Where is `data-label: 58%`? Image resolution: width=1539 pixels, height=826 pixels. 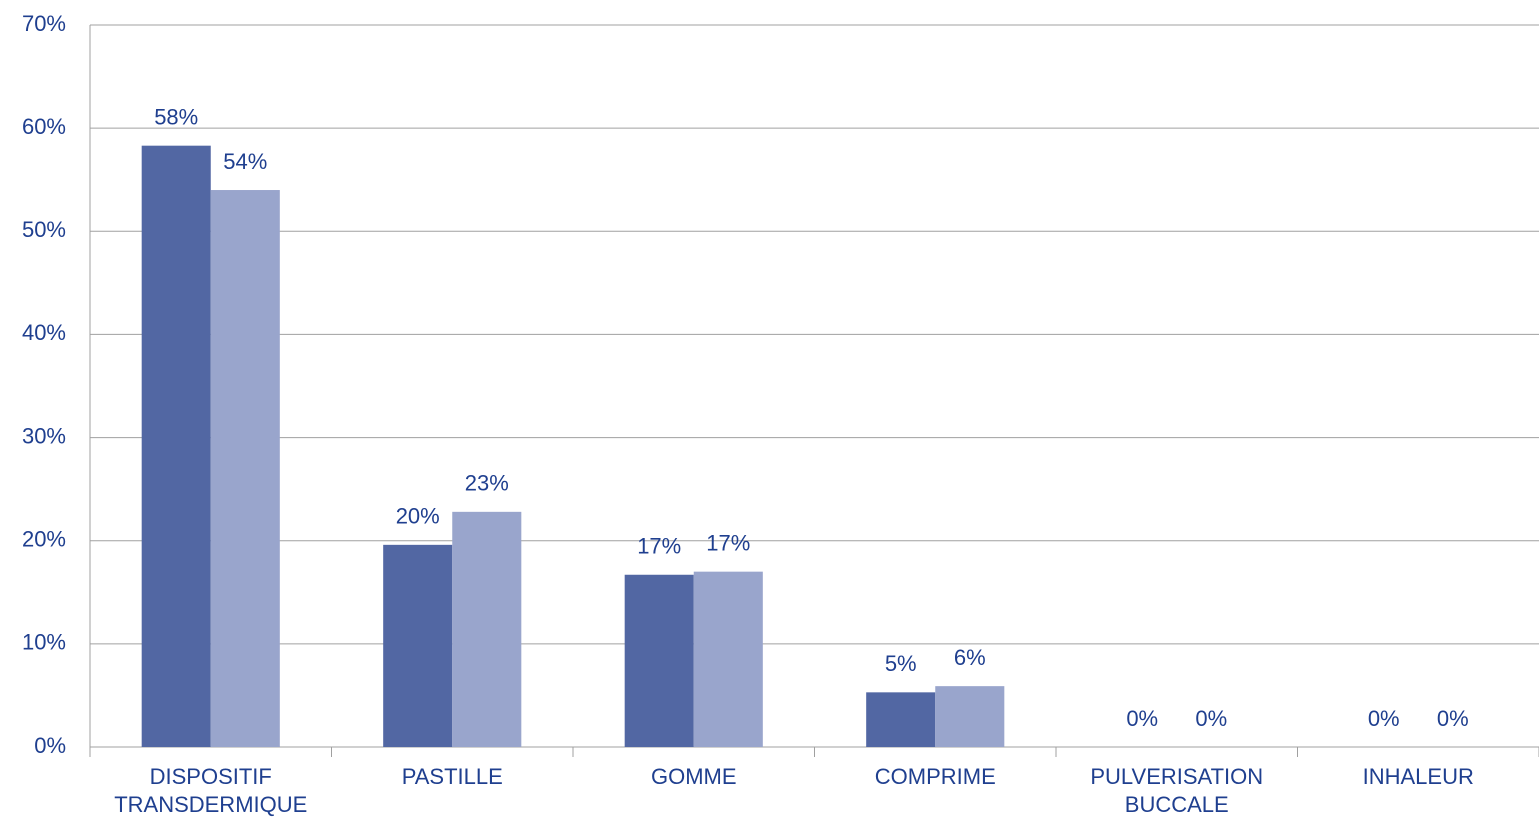
data-label: 58% is located at coordinates (176, 116).